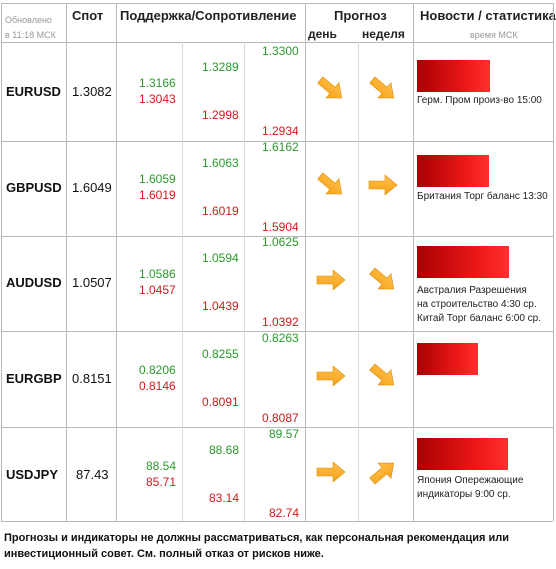  Describe the element at coordinates (157, 99) in the screenshot. I see `level-eurusd-c1-red: 1.3043` at that location.